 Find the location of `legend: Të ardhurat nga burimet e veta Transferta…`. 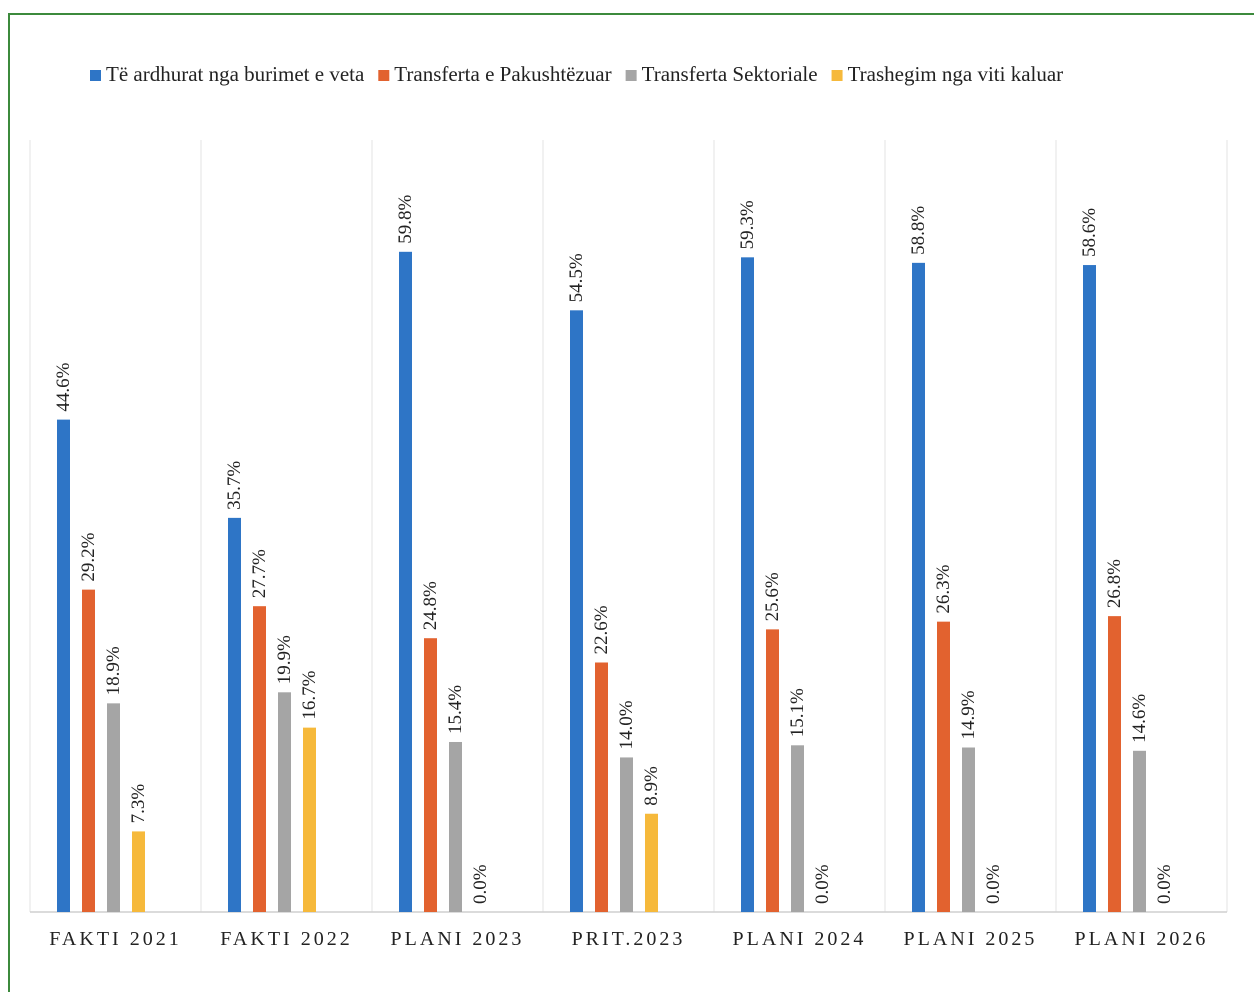

legend: Të ardhurat nga burimet e veta Transferta… is located at coordinates (576, 74).